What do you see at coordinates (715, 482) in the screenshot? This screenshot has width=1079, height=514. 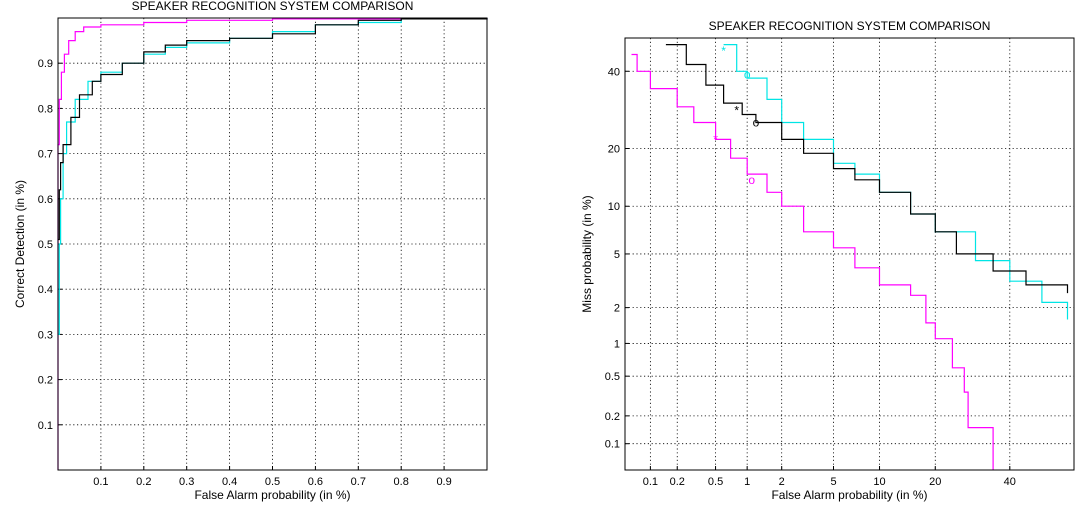 I see `det-x-tick-label: 0.5` at bounding box center [715, 482].